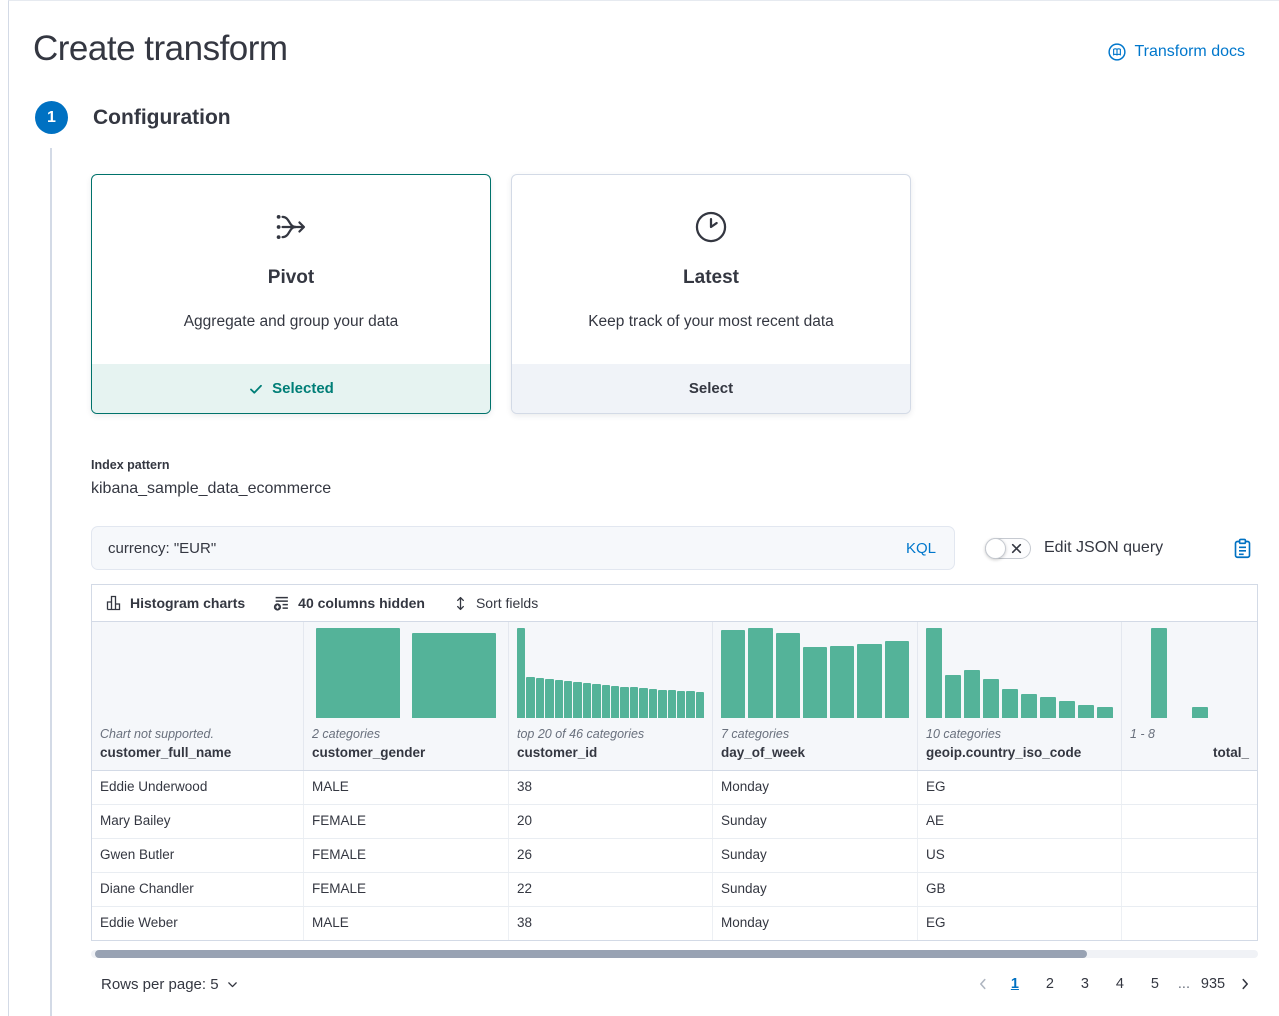 The width and height of the screenshot is (1279, 1016). Describe the element at coordinates (162, 117) in the screenshot. I see `step-title: Configuration` at that location.